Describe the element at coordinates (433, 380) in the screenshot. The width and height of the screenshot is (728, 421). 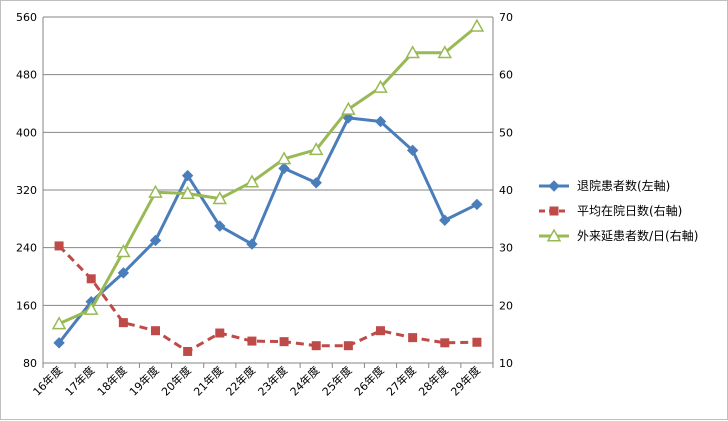
I see `x-tick-label: 28年度` at that location.